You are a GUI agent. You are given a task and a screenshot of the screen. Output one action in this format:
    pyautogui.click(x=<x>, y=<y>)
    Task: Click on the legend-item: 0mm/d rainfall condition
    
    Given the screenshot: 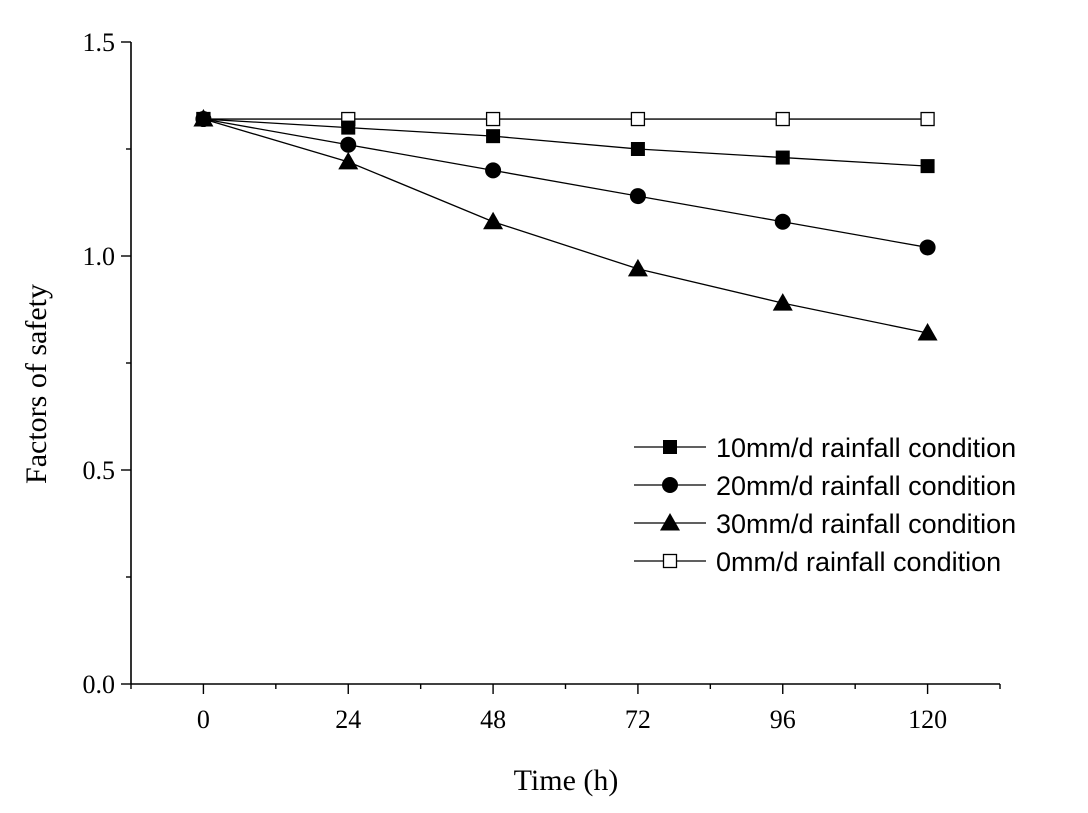 What is the action you would take?
    pyautogui.click(x=817, y=562)
    